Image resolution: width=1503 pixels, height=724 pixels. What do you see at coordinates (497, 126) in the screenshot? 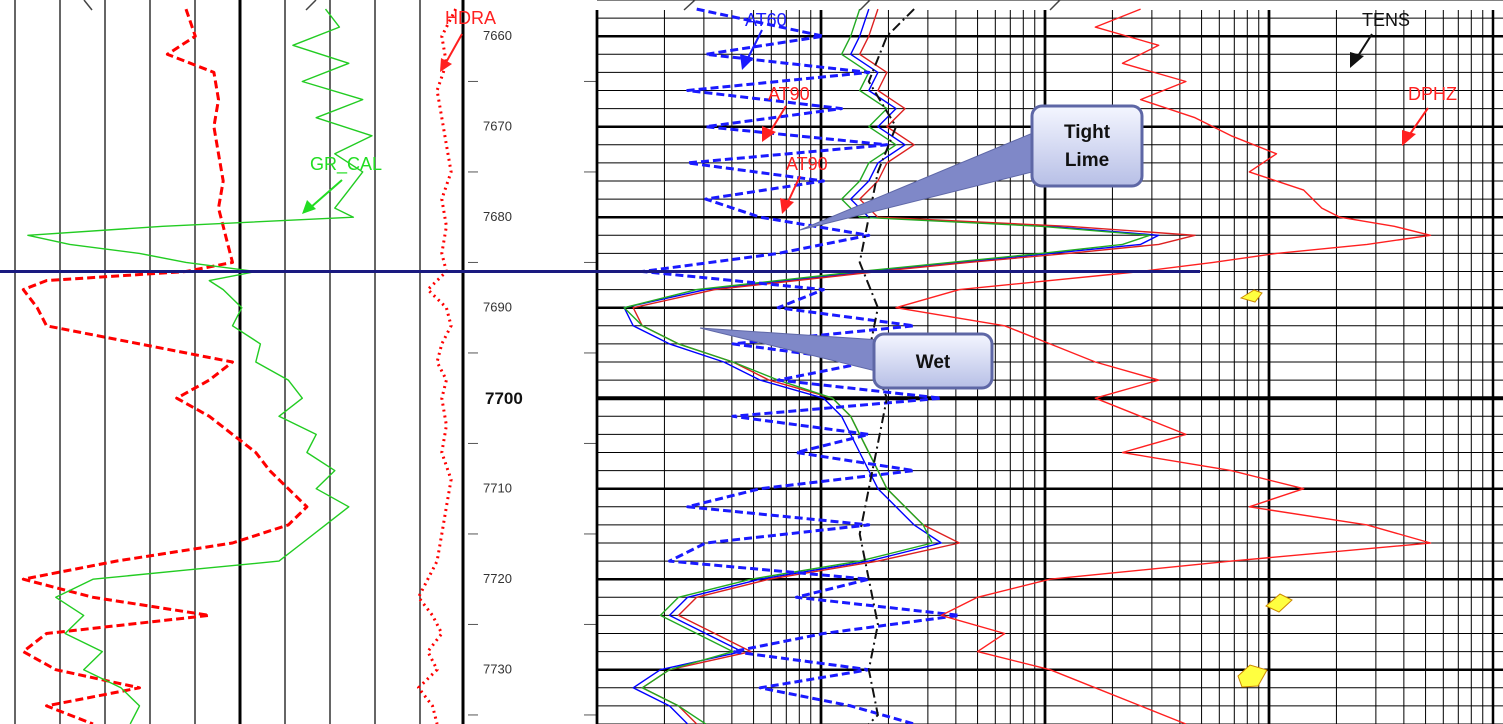
I see `depth-tick-label: 7670` at bounding box center [497, 126].